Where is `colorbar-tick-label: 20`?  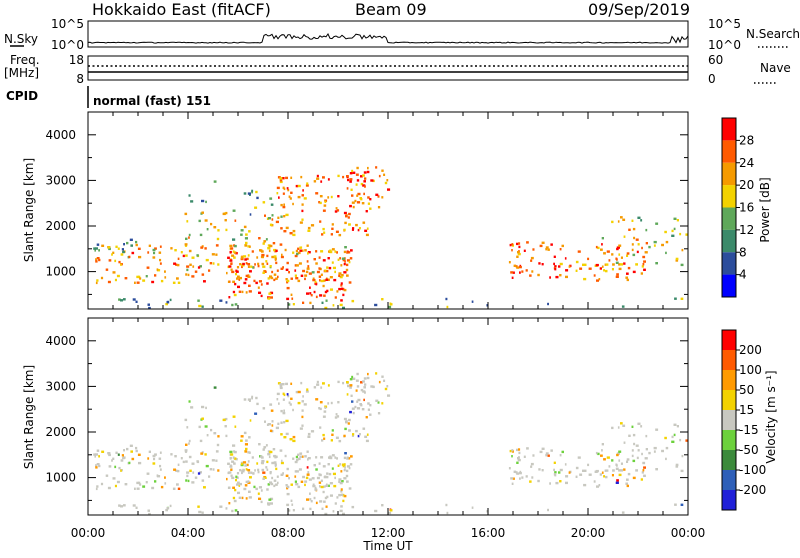 colorbar-tick-label: 20 is located at coordinates (746, 185).